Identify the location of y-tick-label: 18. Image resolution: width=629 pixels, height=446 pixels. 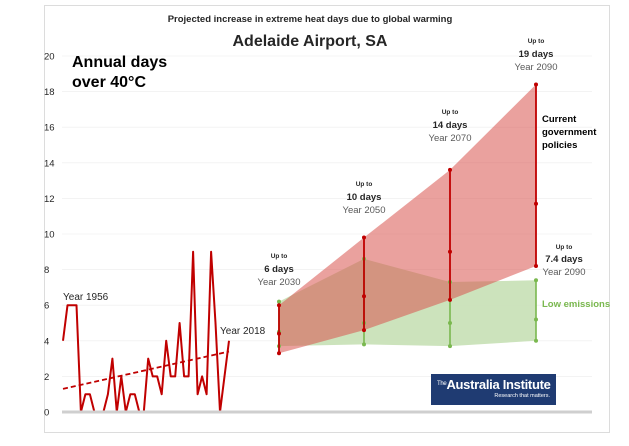
(49, 92).